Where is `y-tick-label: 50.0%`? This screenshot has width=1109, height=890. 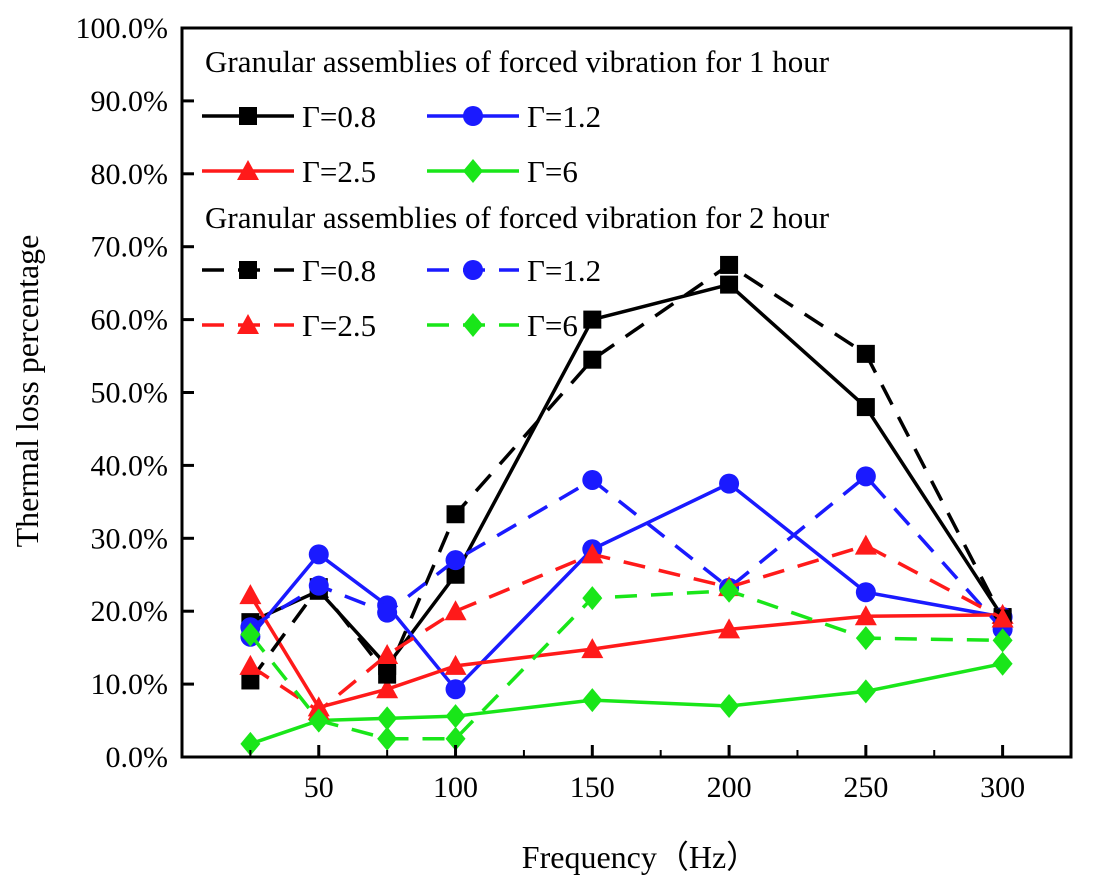
y-tick-label: 50.0% is located at coordinates (130, 393).